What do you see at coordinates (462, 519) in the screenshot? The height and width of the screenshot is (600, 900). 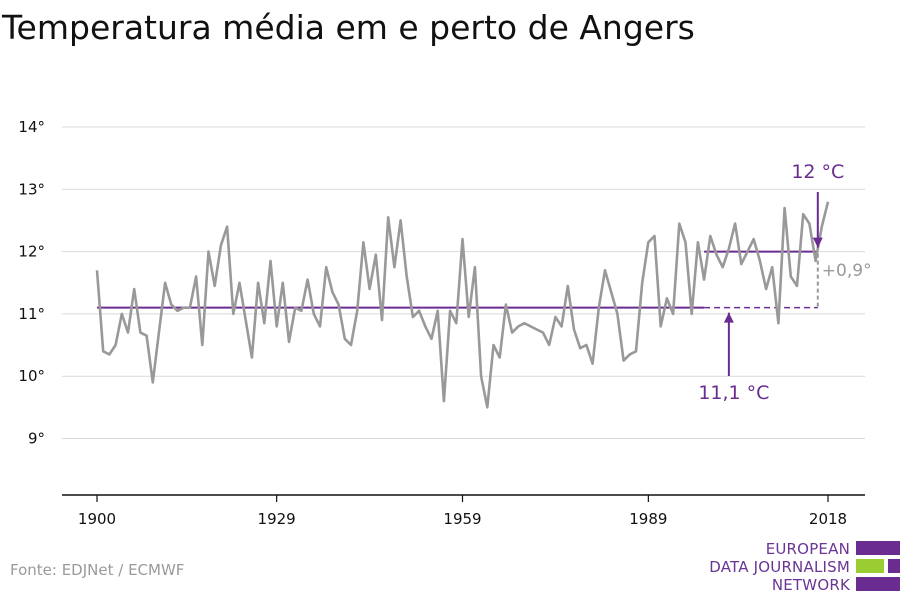 I see `x-tick-label: 1959` at bounding box center [462, 519].